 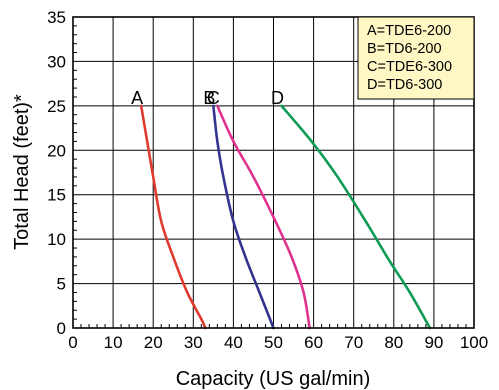 I want to click on series-label-d: D, so click(x=277, y=98).